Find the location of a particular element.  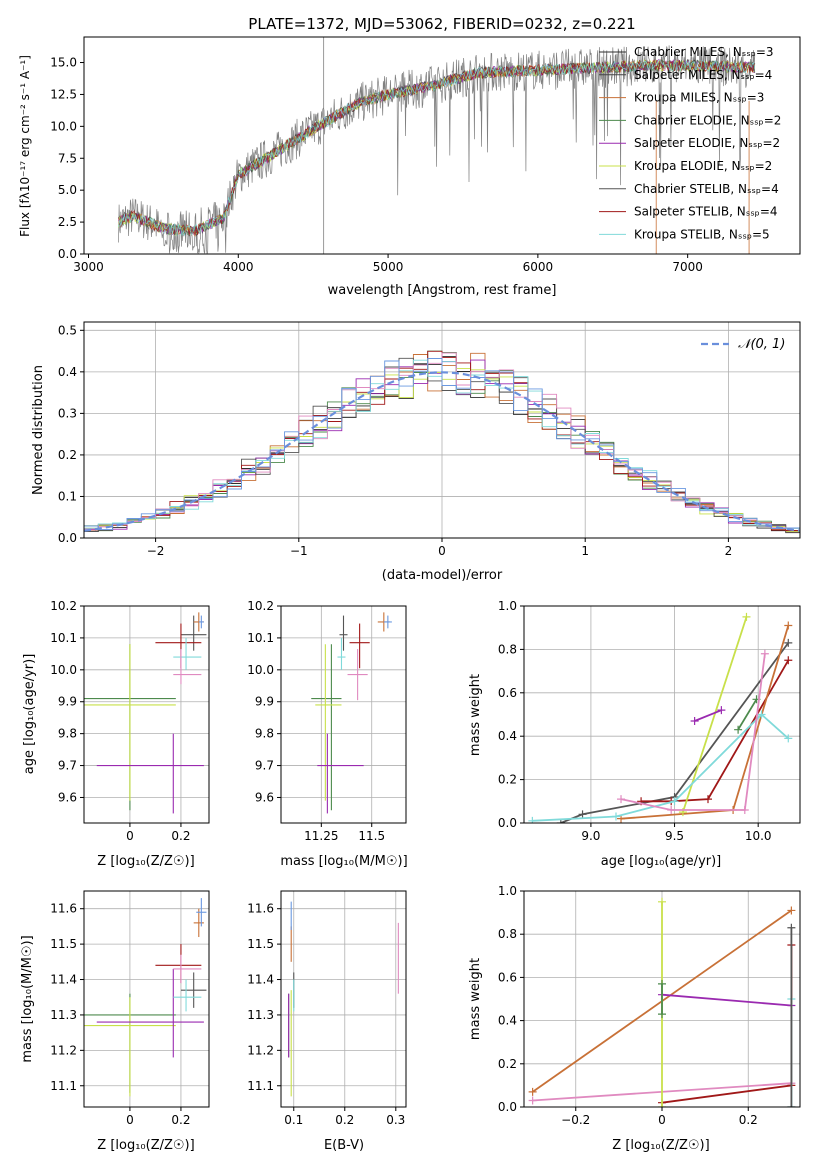

weight-vs-age-panel: 9.0 9.5 10.0 0.0 0.2 0.4 0.6 0.8 1.0 is located at coordinates (649, 721).